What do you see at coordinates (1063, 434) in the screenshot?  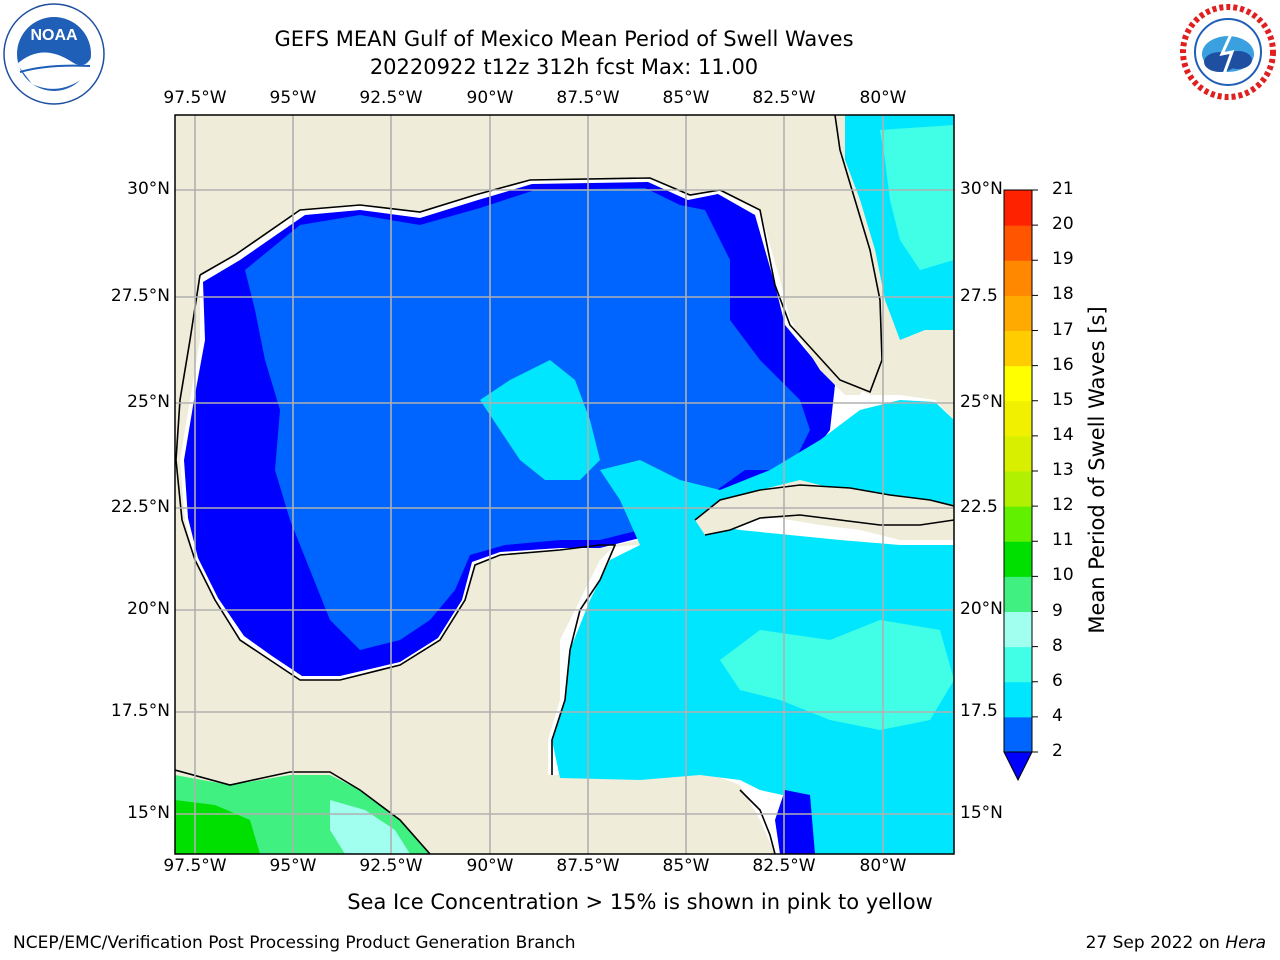 I see `colorbar-tick-label: 14` at bounding box center [1063, 434].